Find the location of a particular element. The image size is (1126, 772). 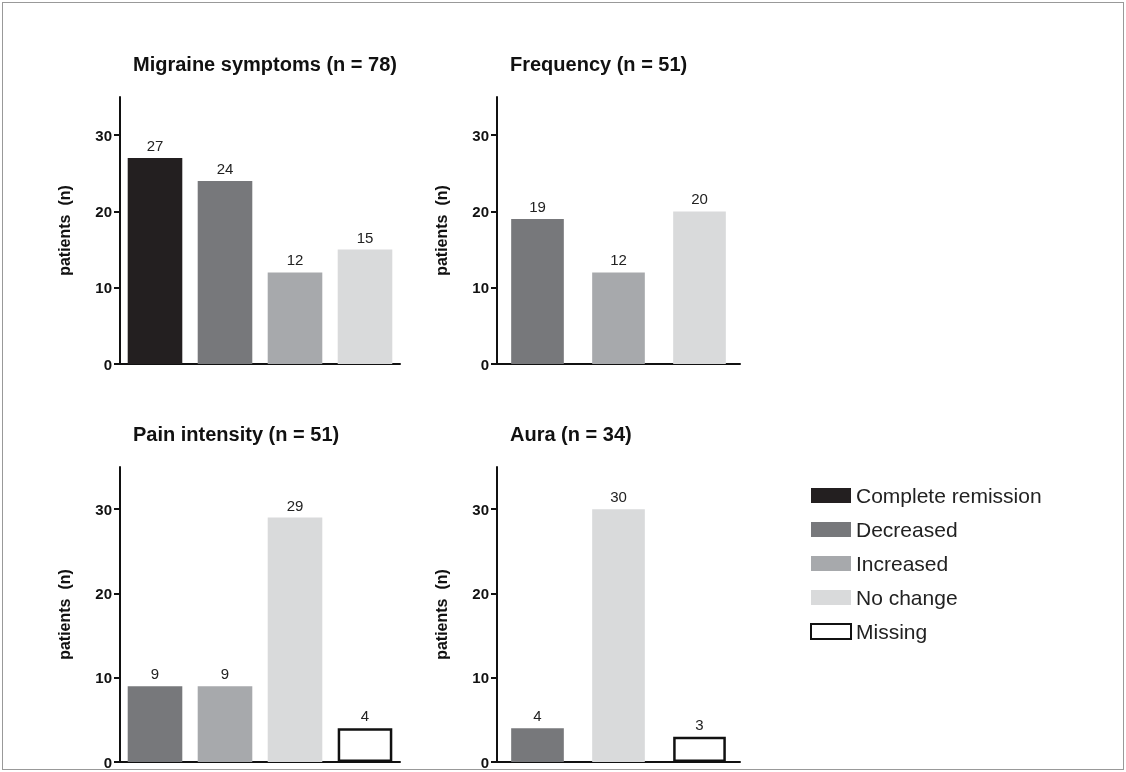

legend-label: Missing is located at coordinates (892, 631).